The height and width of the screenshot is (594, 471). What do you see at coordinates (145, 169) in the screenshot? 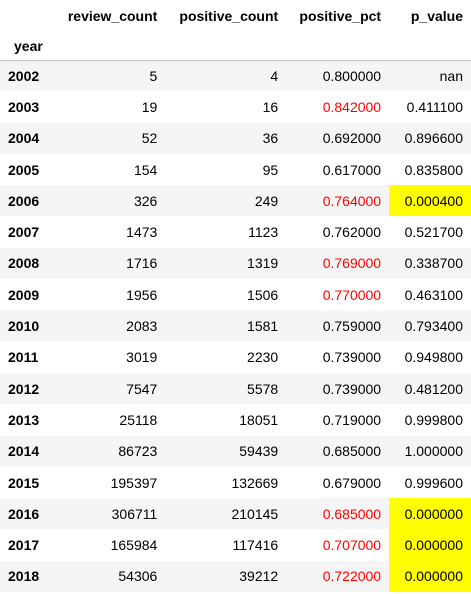
I see `cell-review-count: 154` at bounding box center [145, 169].